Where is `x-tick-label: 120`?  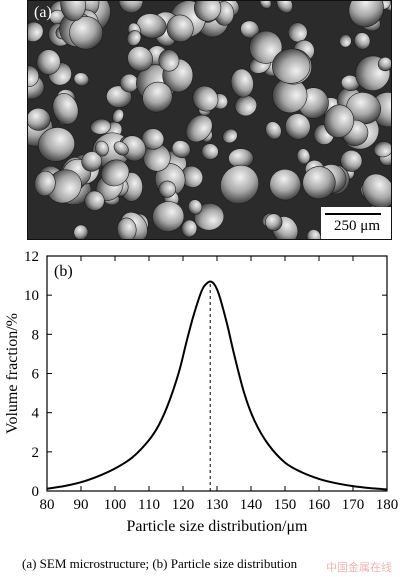
x-tick-label: 120 is located at coordinates (183, 505).